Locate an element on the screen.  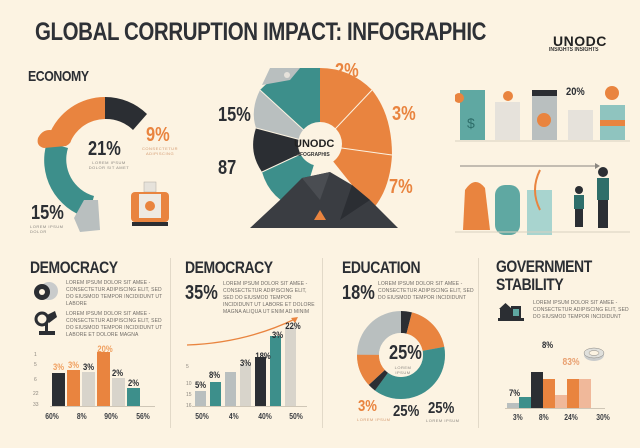
economy-center-value: 21% is located at coordinates (104, 149).